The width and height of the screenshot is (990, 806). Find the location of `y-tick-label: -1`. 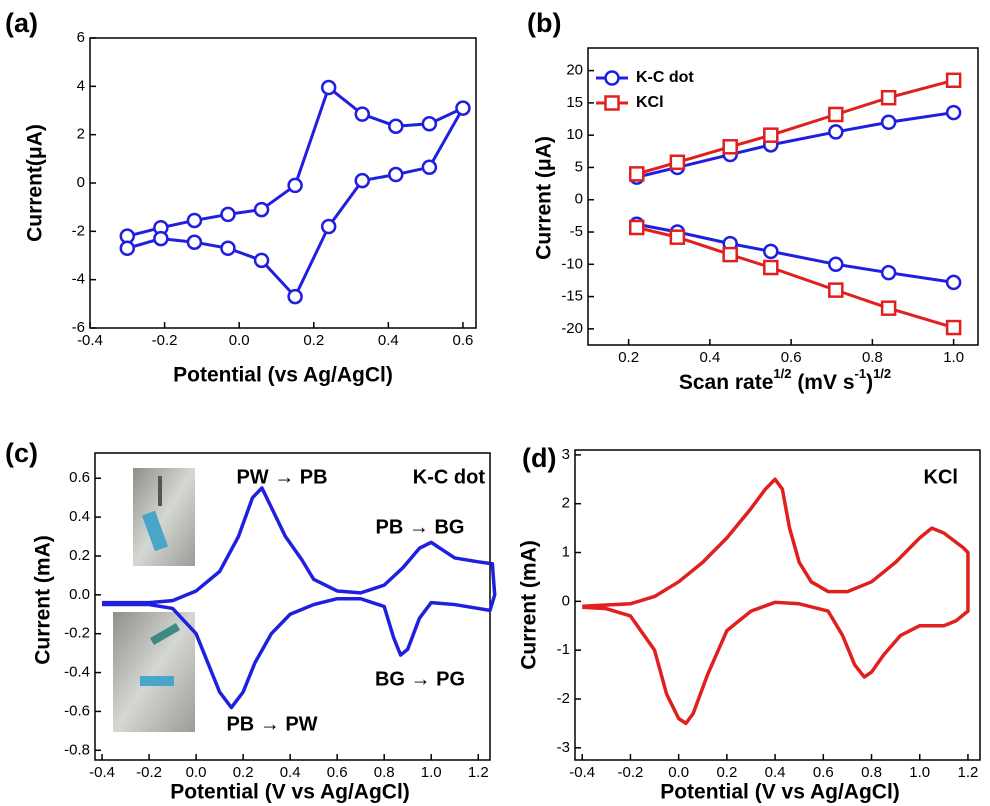

y-tick-label: -1 is located at coordinates (563, 649).